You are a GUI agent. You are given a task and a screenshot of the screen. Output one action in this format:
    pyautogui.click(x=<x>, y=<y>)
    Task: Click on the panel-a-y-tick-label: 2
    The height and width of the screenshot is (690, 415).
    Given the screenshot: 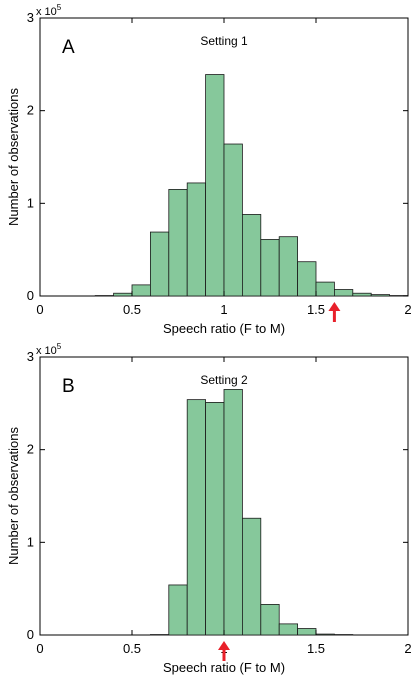 What is the action you would take?
    pyautogui.click(x=30, y=110)
    